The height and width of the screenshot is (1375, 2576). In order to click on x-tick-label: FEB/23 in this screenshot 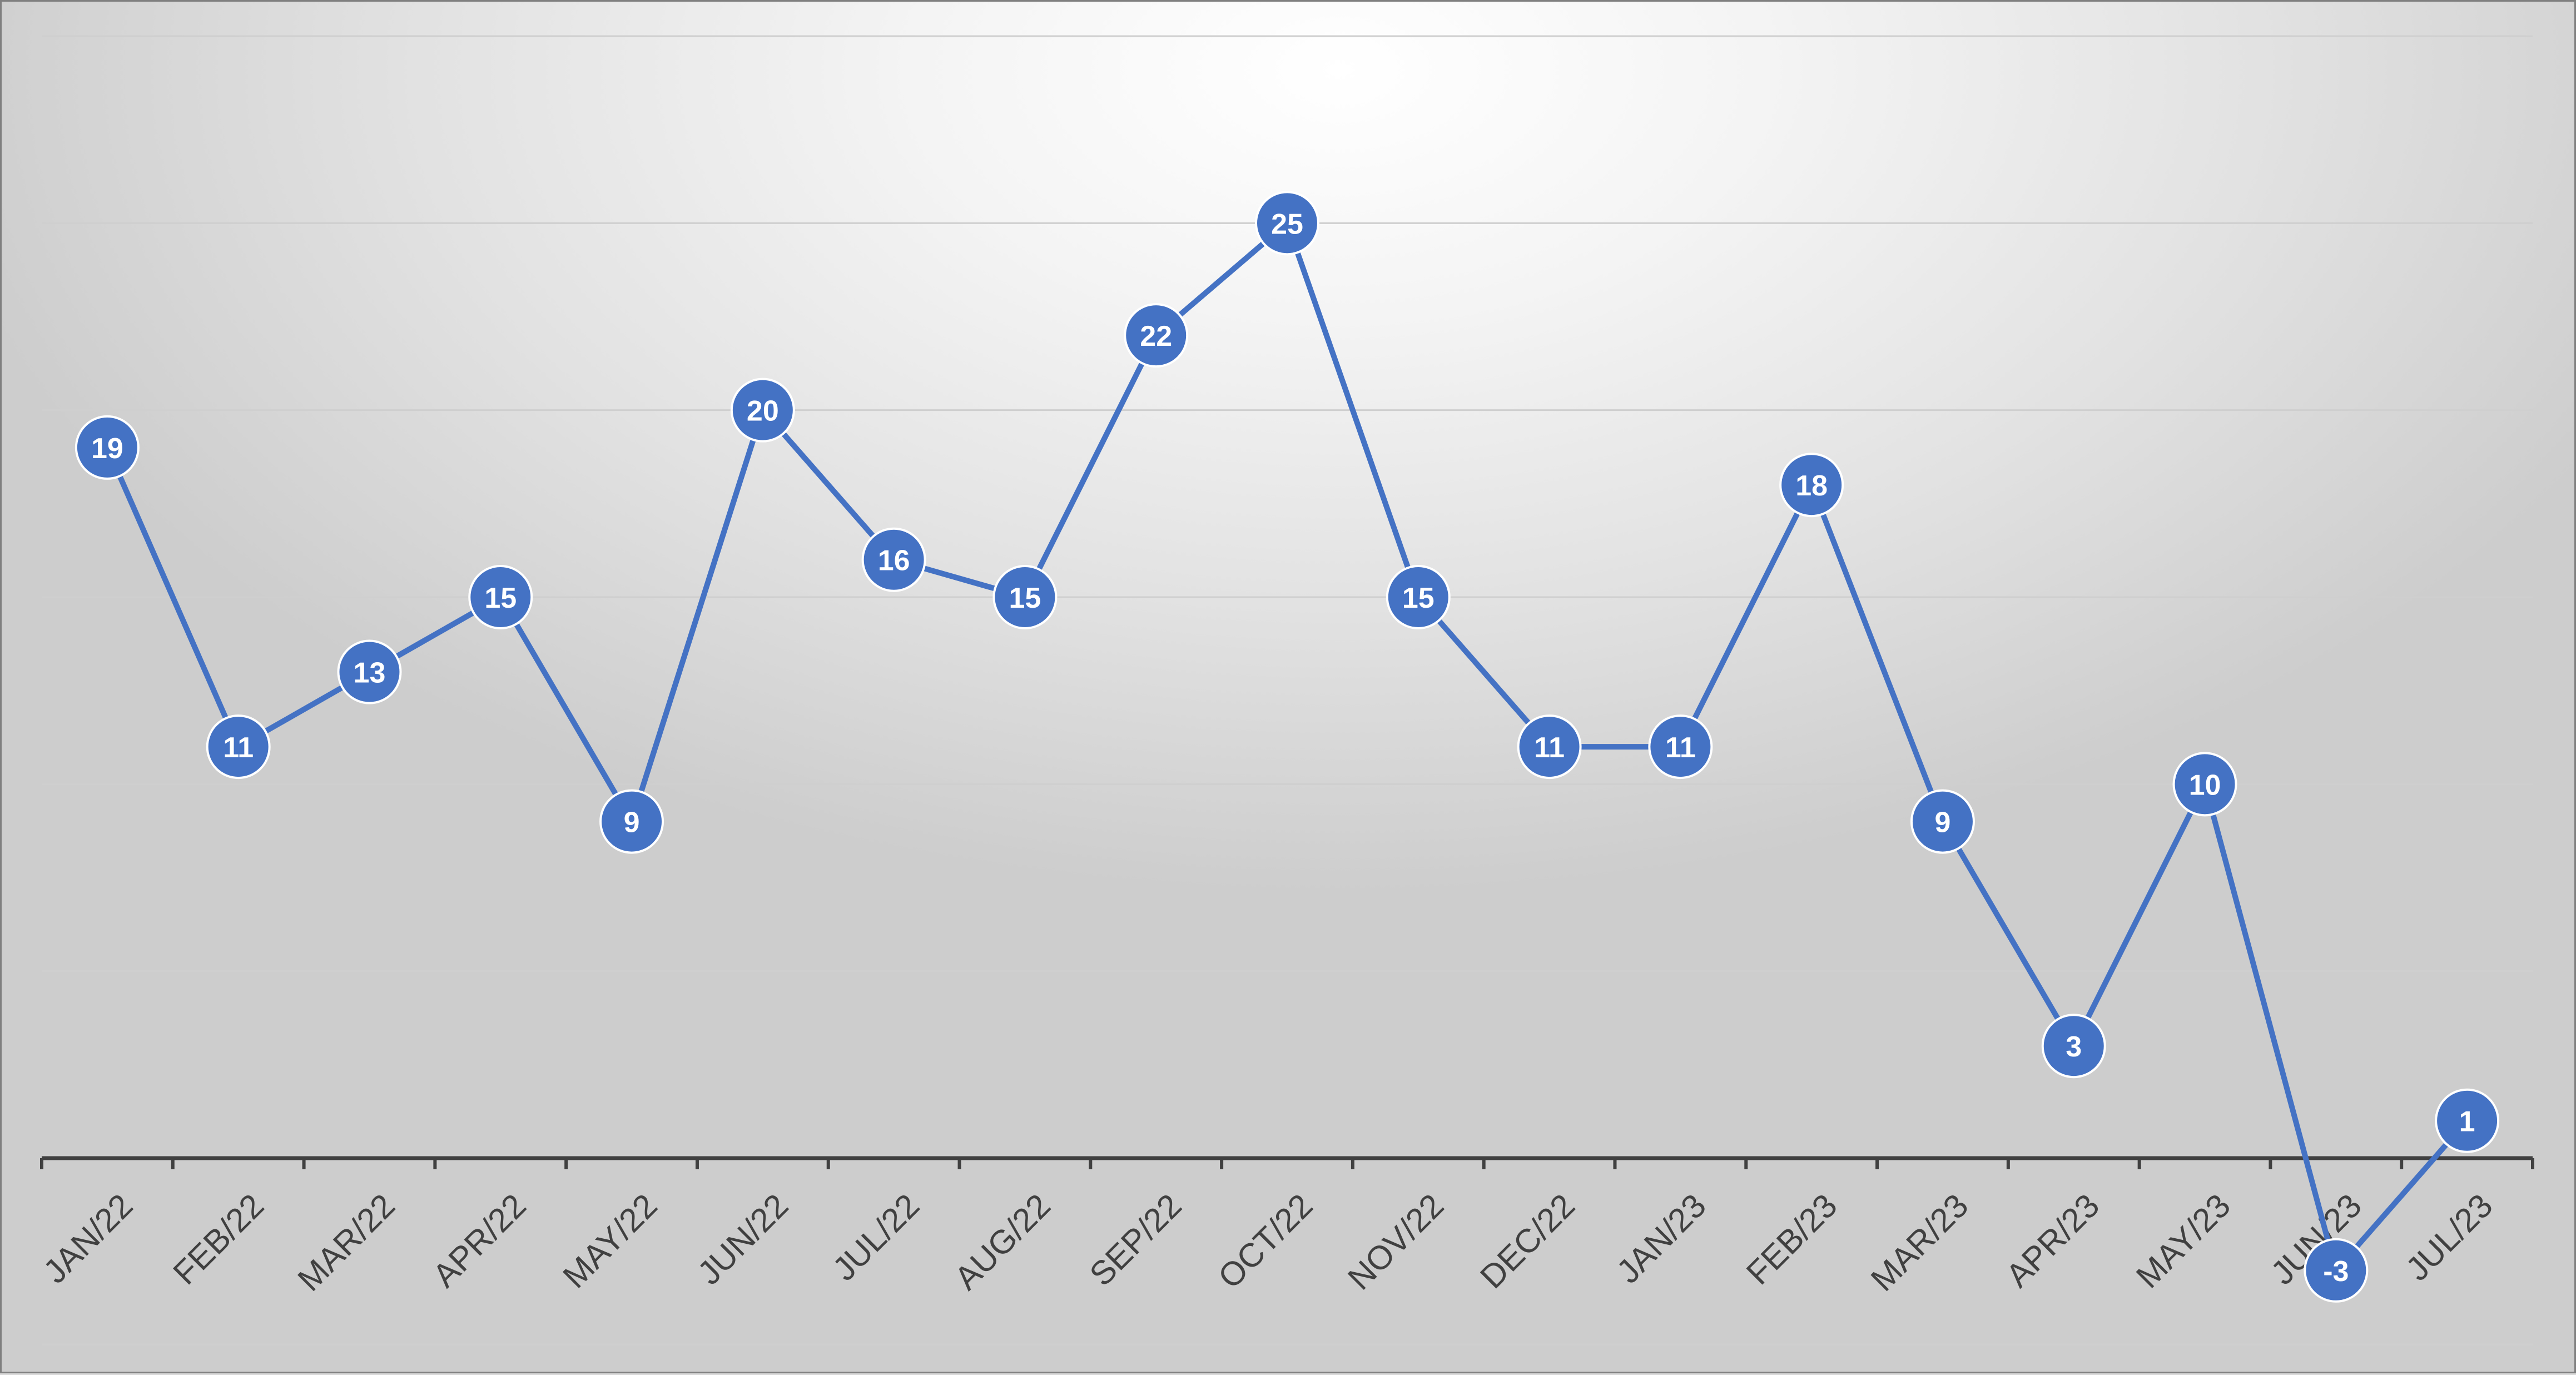, I will do `click(1791, 1239)`.